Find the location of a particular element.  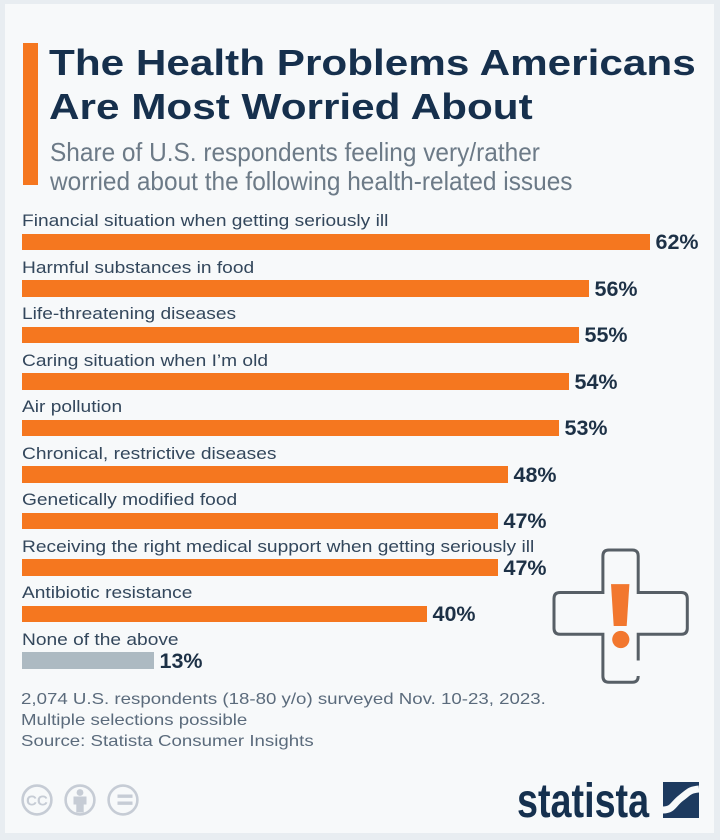

svg-text: CC is located at coordinates (37, 801).